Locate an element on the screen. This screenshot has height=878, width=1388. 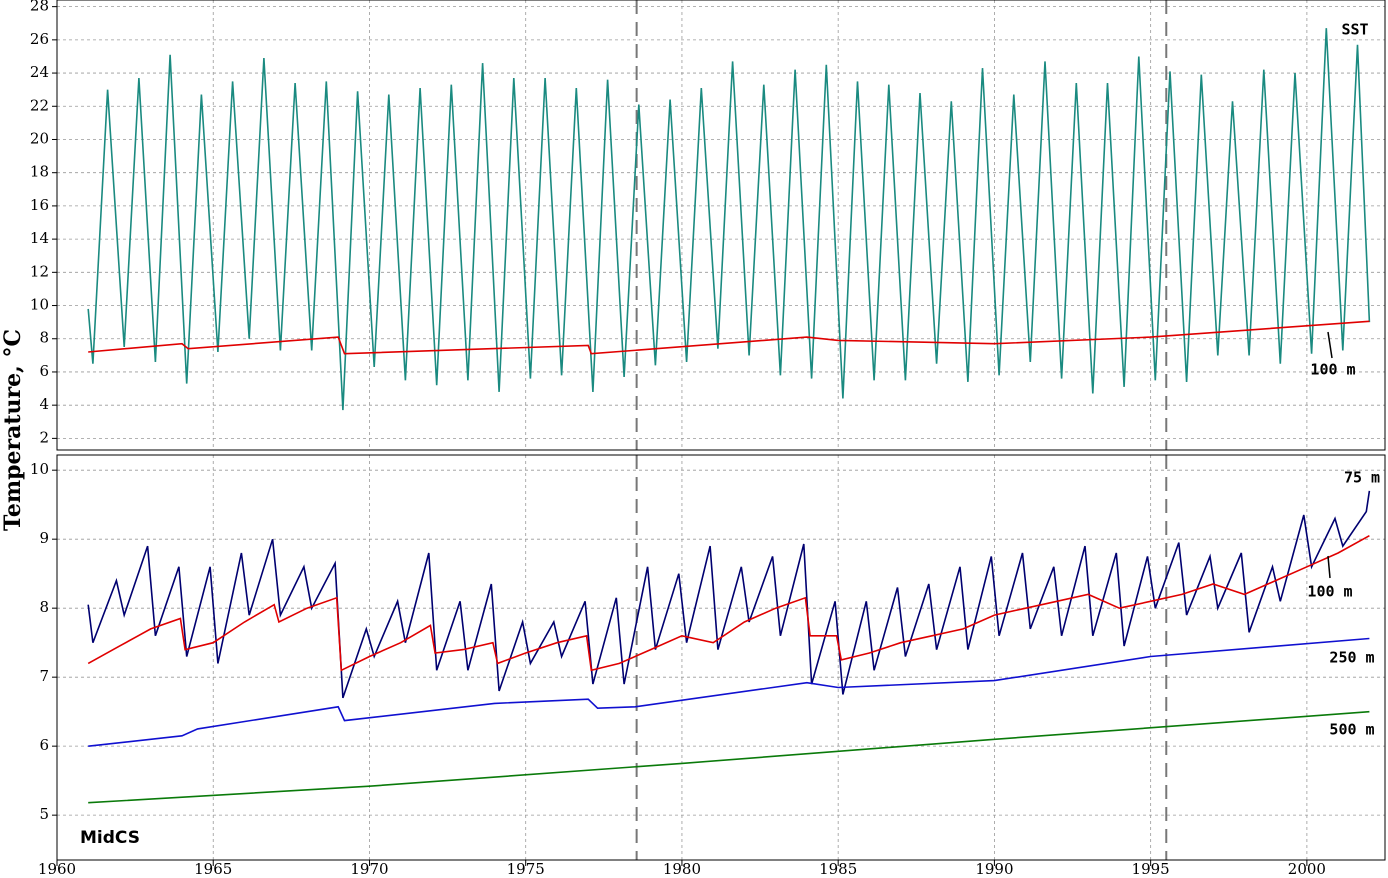
series-label: 250 m is located at coordinates (1351, 658).